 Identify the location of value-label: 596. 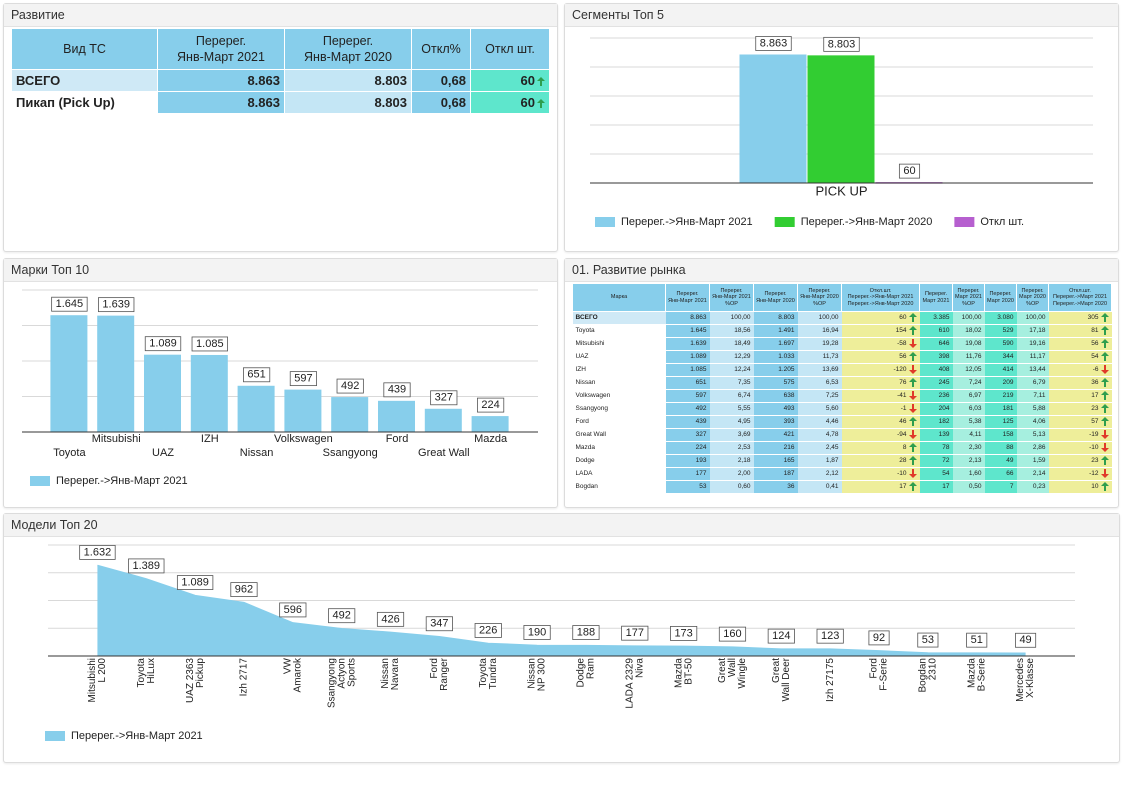
(293, 610).